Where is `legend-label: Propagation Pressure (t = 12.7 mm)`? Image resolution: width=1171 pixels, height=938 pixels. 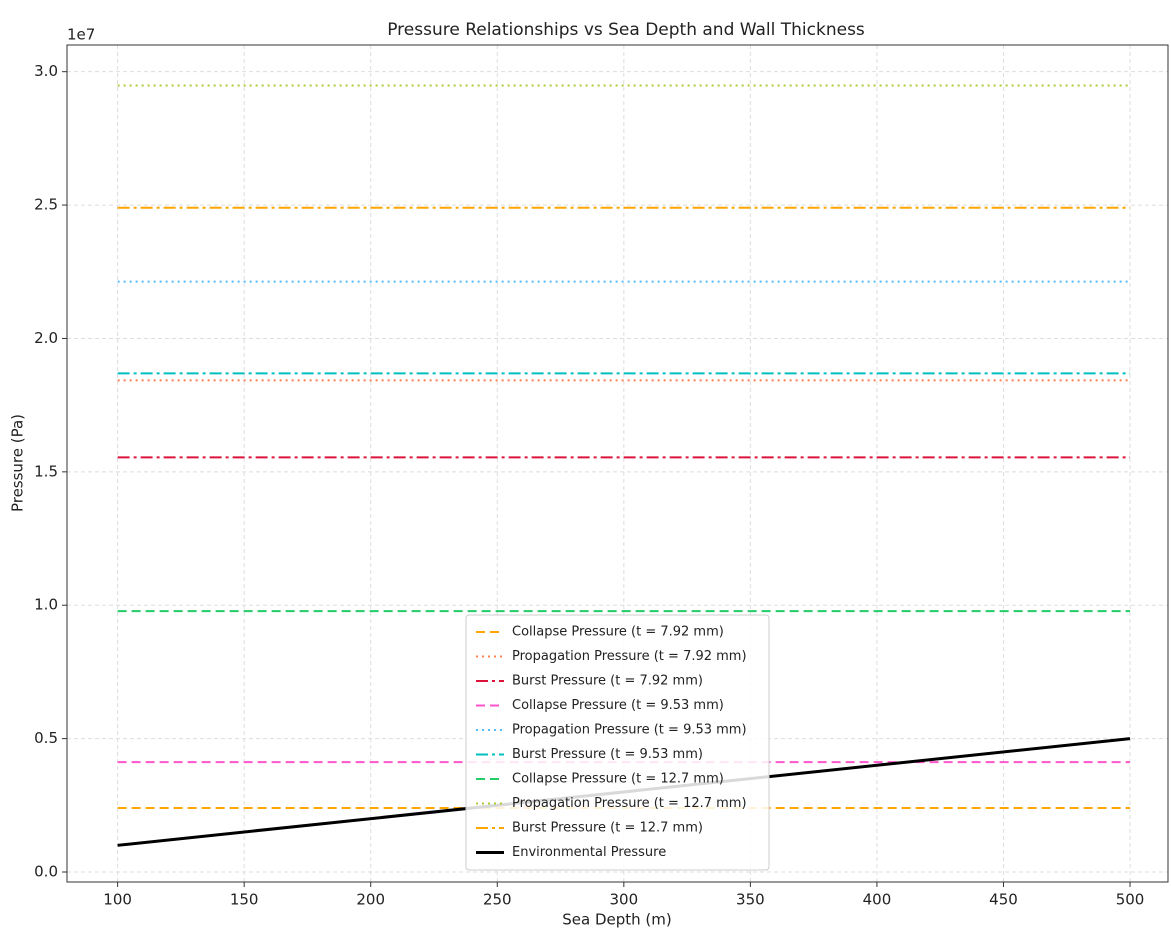 legend-label: Propagation Pressure (t = 12.7 mm) is located at coordinates (629, 803).